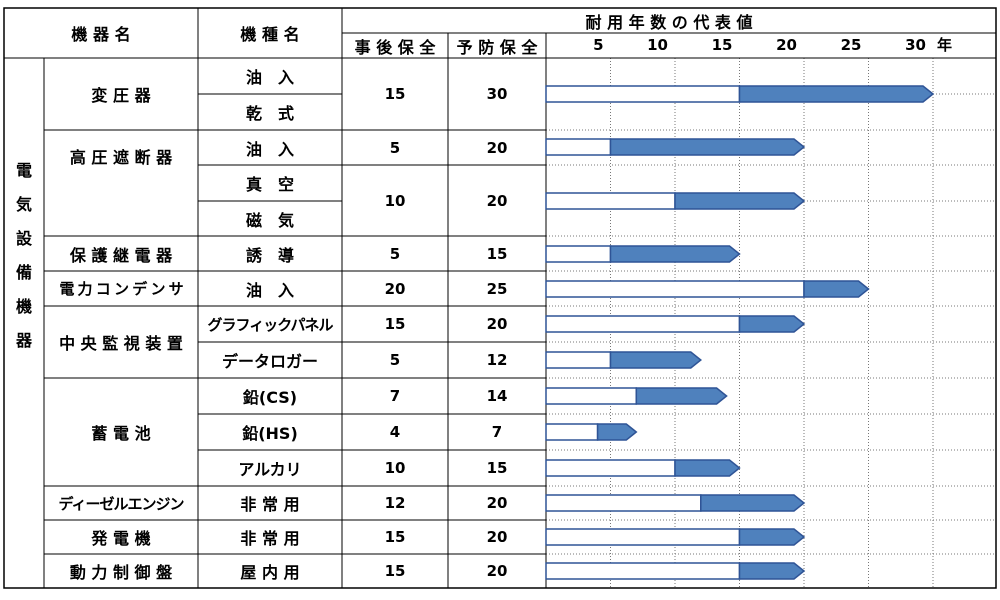 This screenshot has width=1000, height=600. I want to click on device-high-voltage-breaker: 高 圧 遮 断 器, so click(121, 157).